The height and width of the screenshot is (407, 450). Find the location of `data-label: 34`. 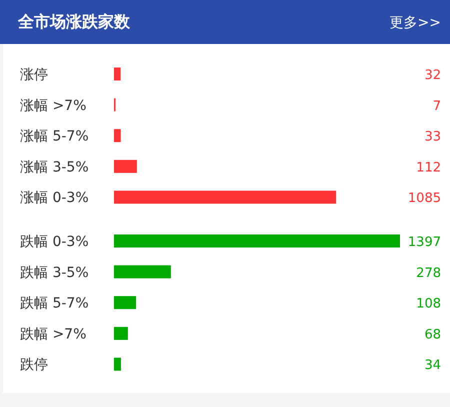

data-label: 34 is located at coordinates (432, 366).